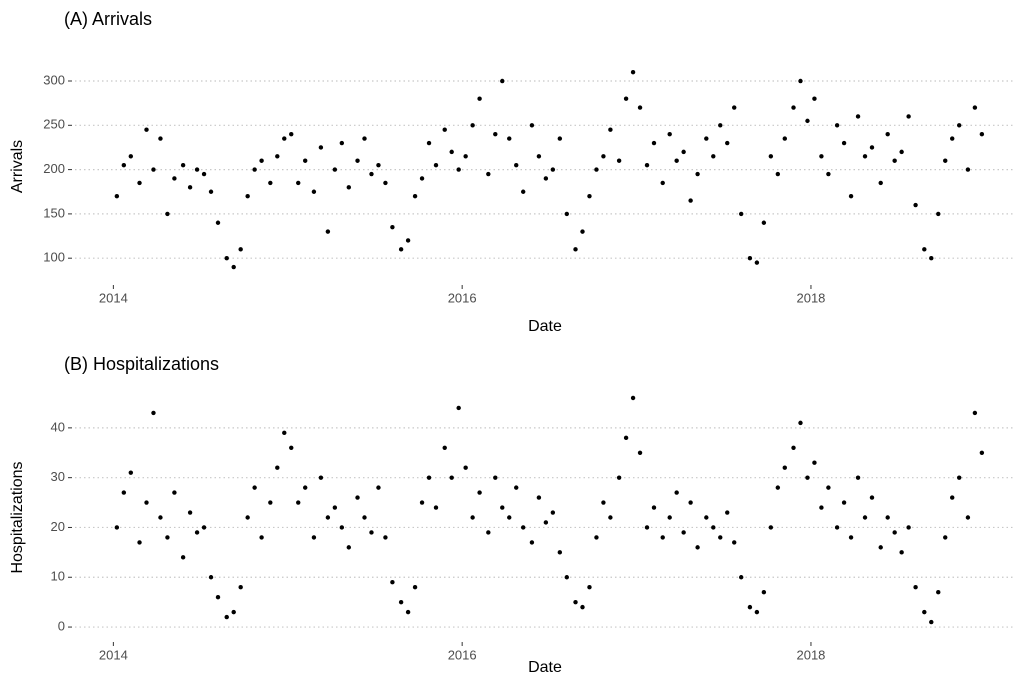 The width and height of the screenshot is (1022, 684). I want to click on chart-title: (A) Arrivals, so click(108, 19).